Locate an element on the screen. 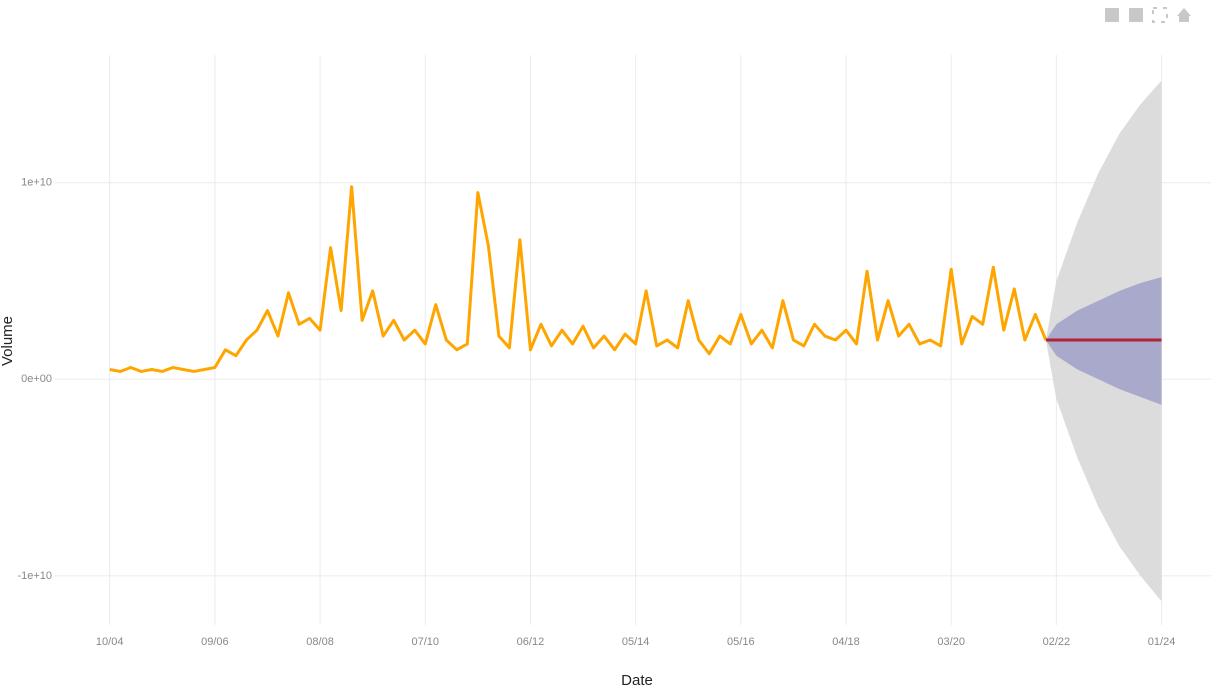 This screenshot has height=695, width=1211. x-tick-label: 04/18 is located at coordinates (846, 642).